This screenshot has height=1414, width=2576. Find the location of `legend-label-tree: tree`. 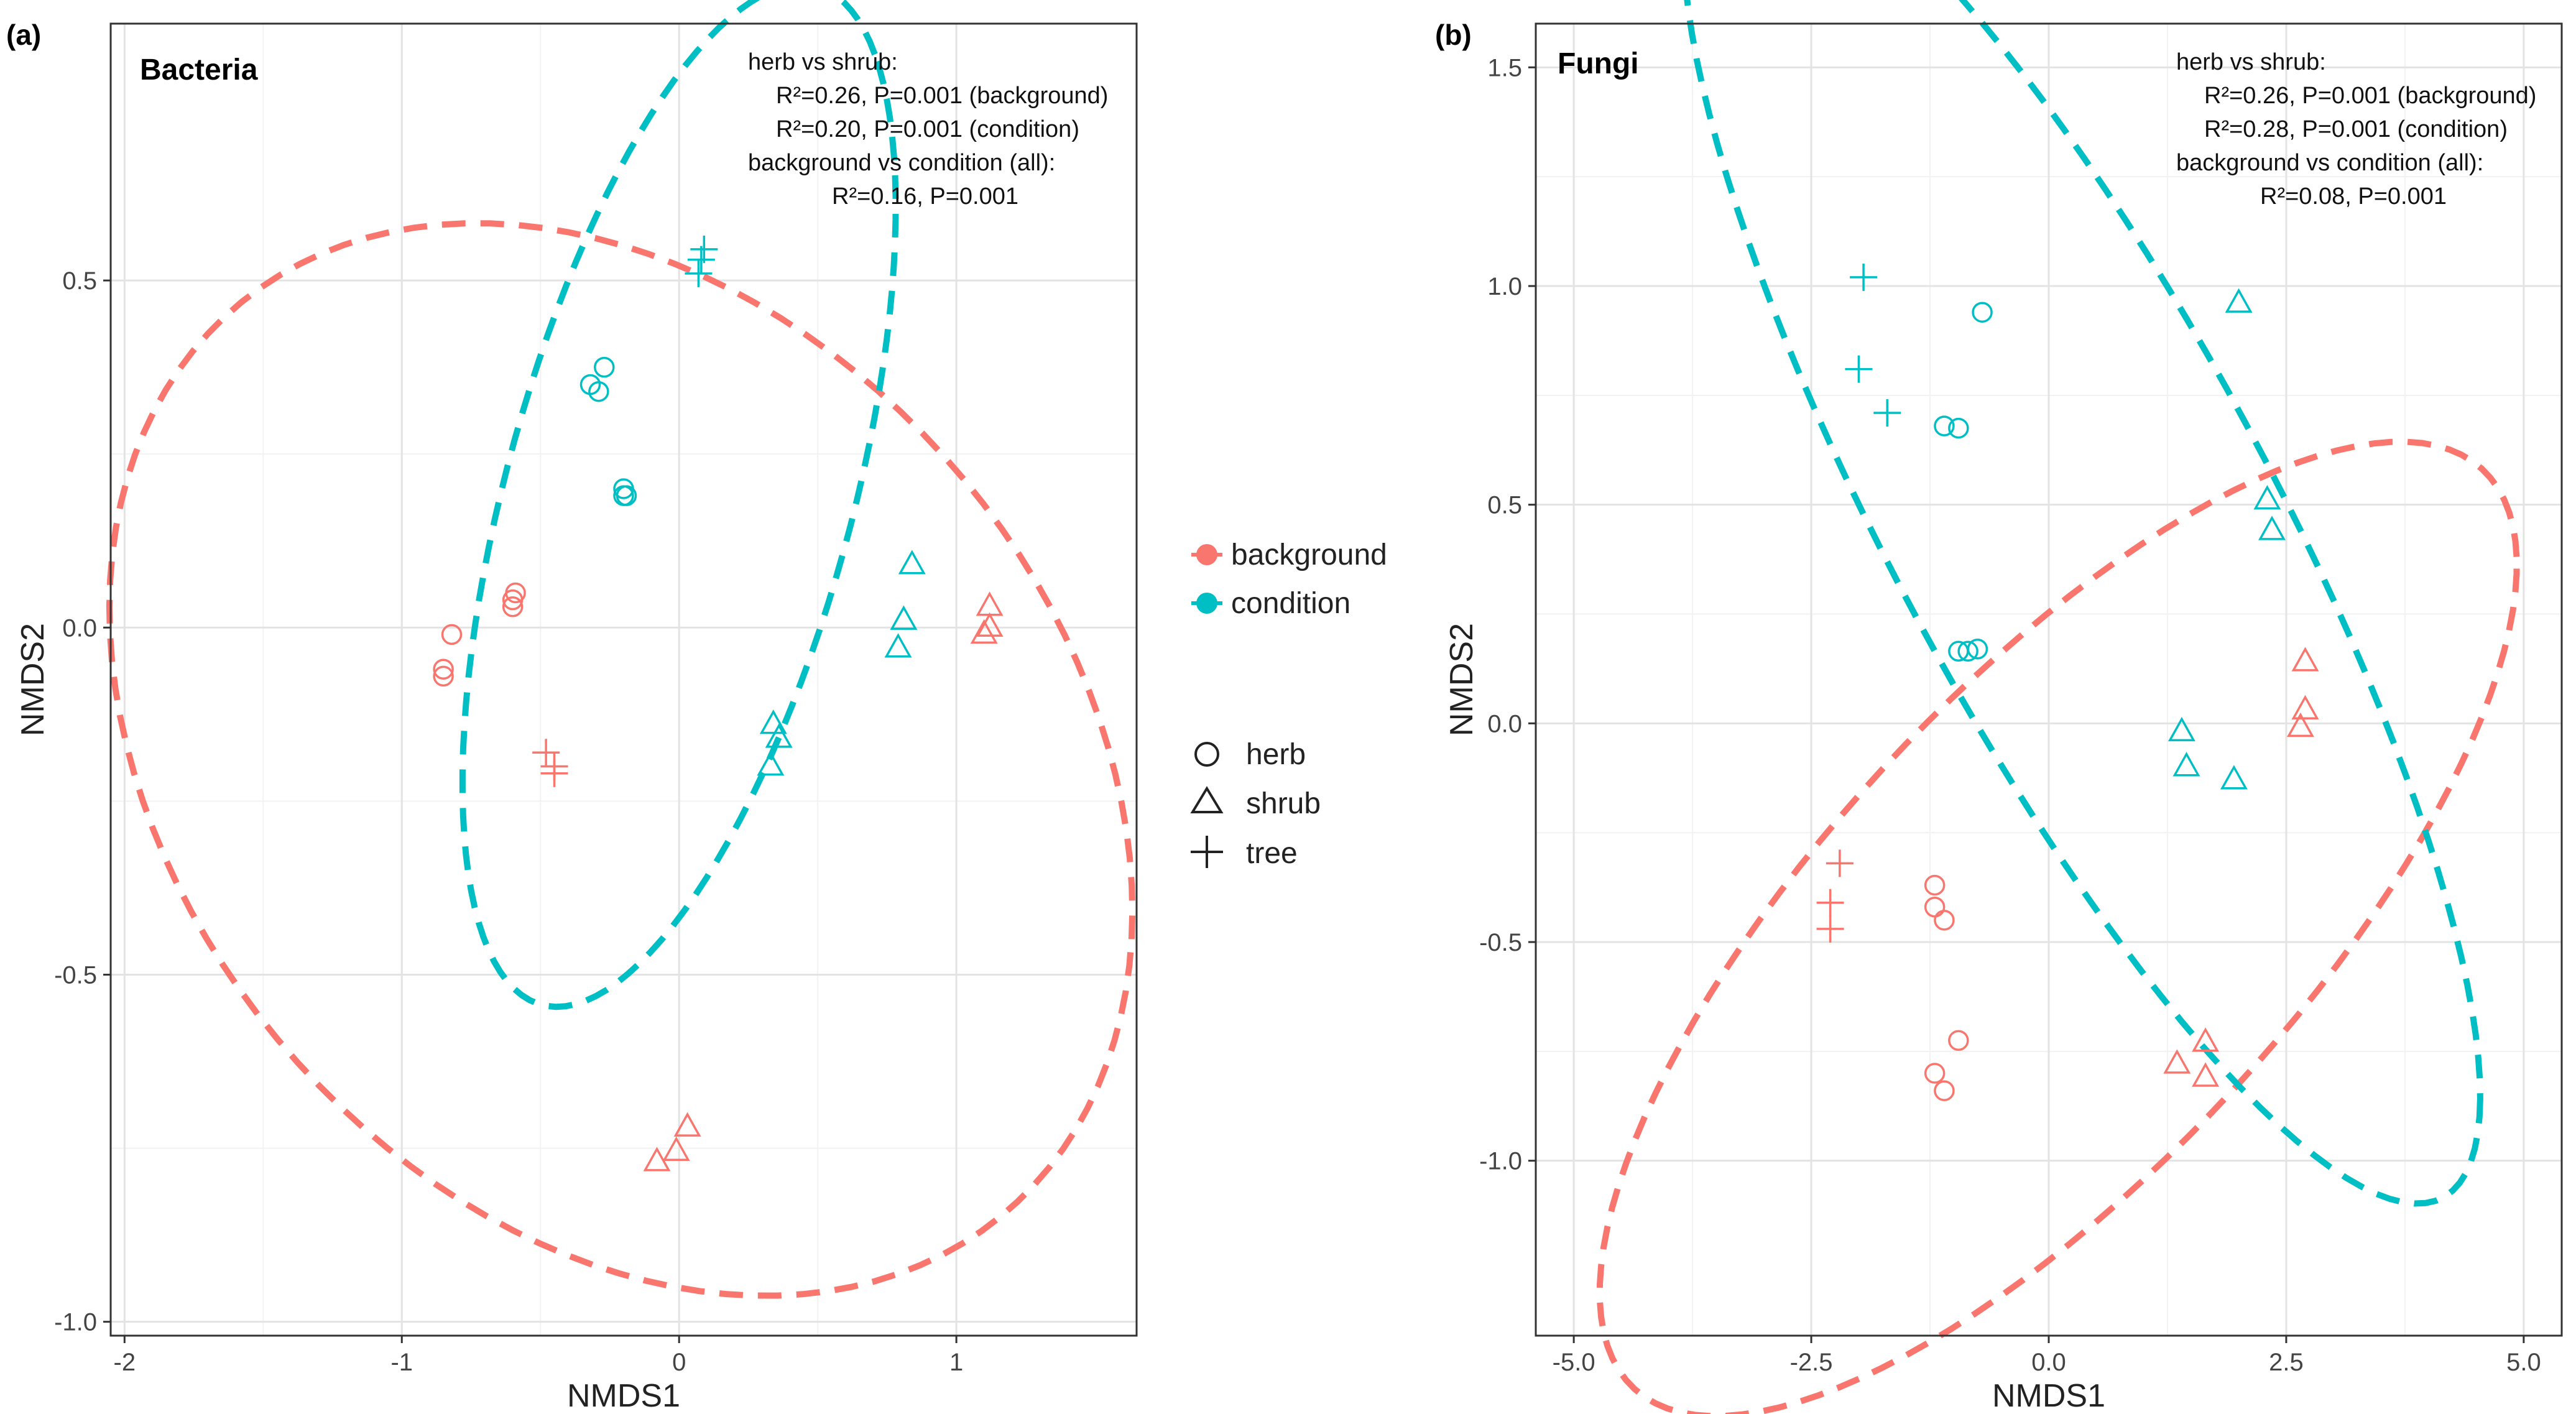

legend-label-tree: tree is located at coordinates (1272, 853).